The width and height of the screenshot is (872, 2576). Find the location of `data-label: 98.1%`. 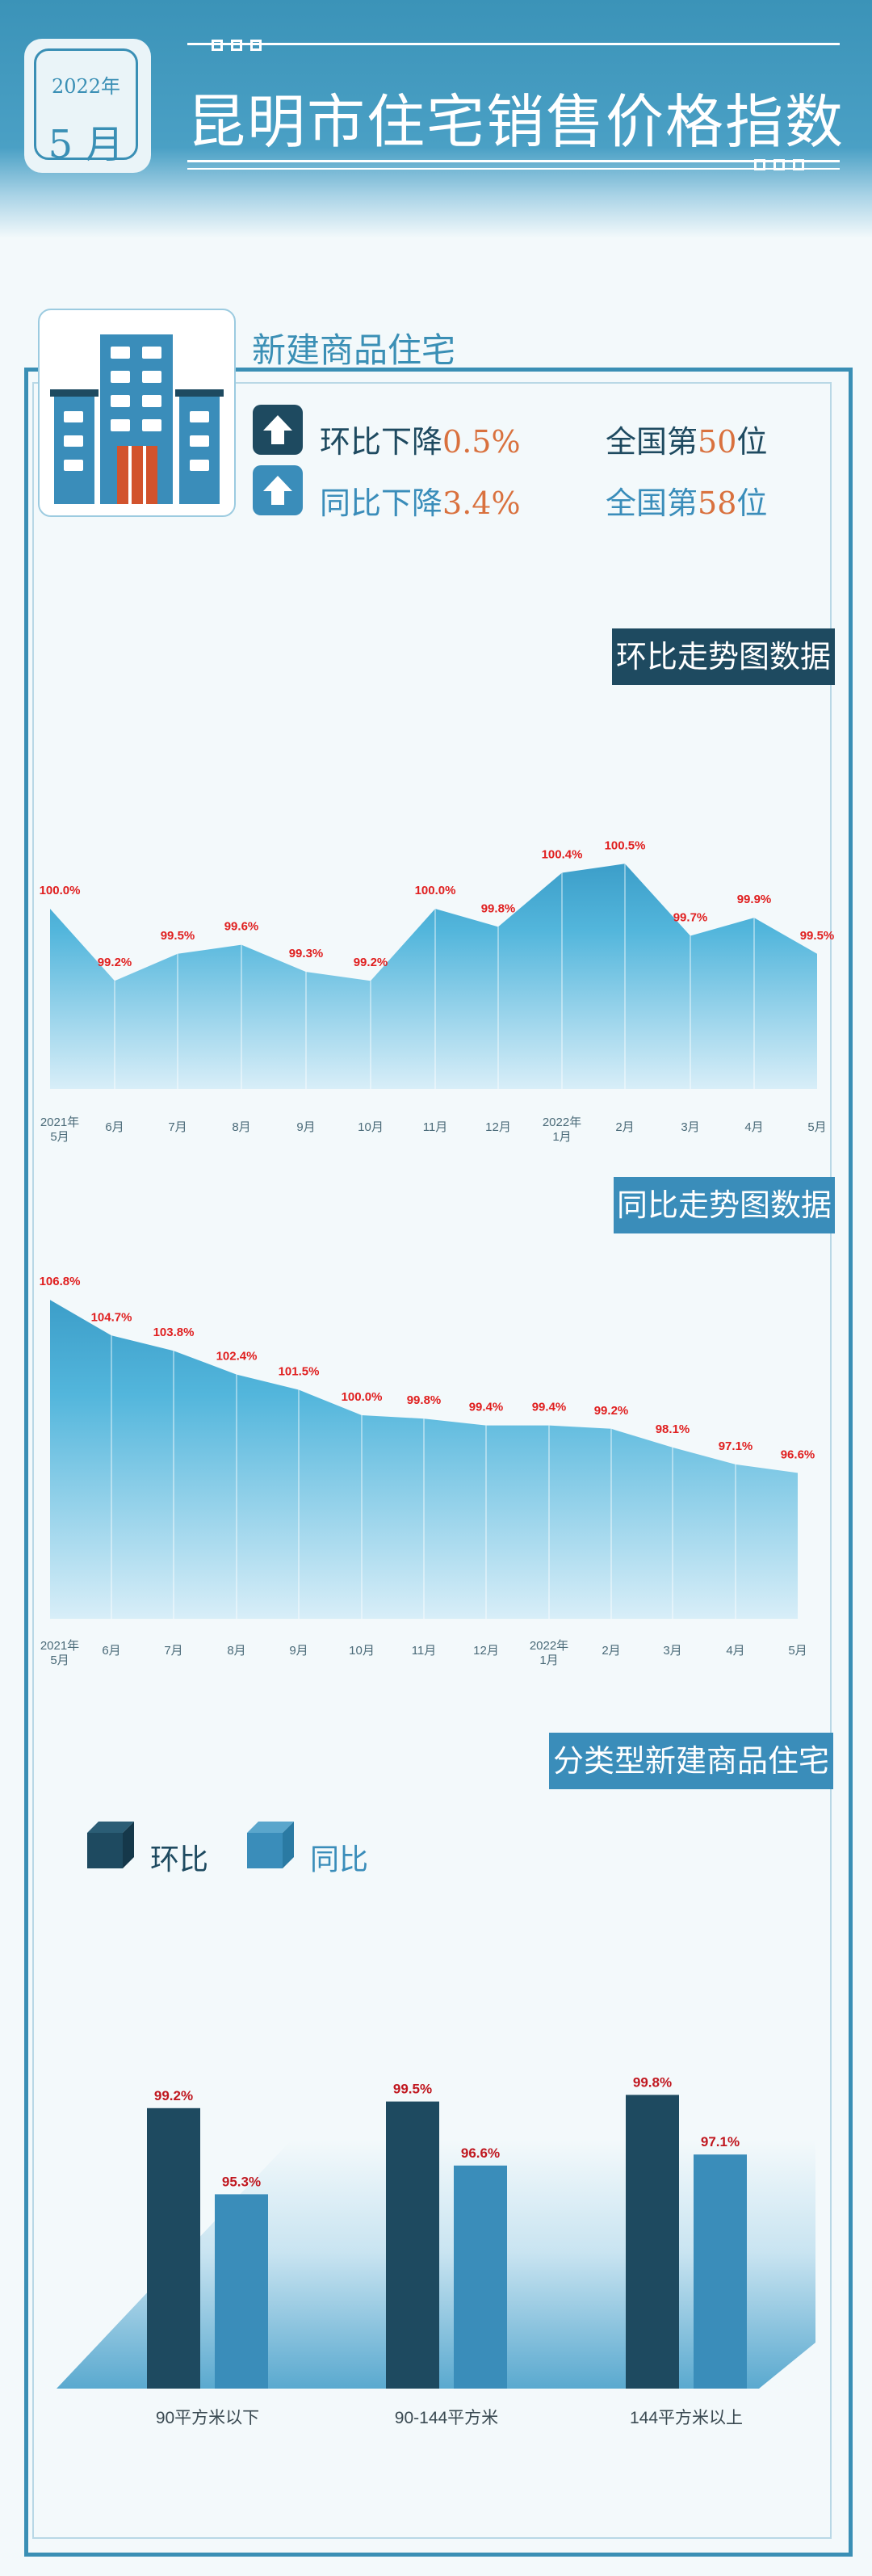

data-label: 98.1% is located at coordinates (673, 1429).